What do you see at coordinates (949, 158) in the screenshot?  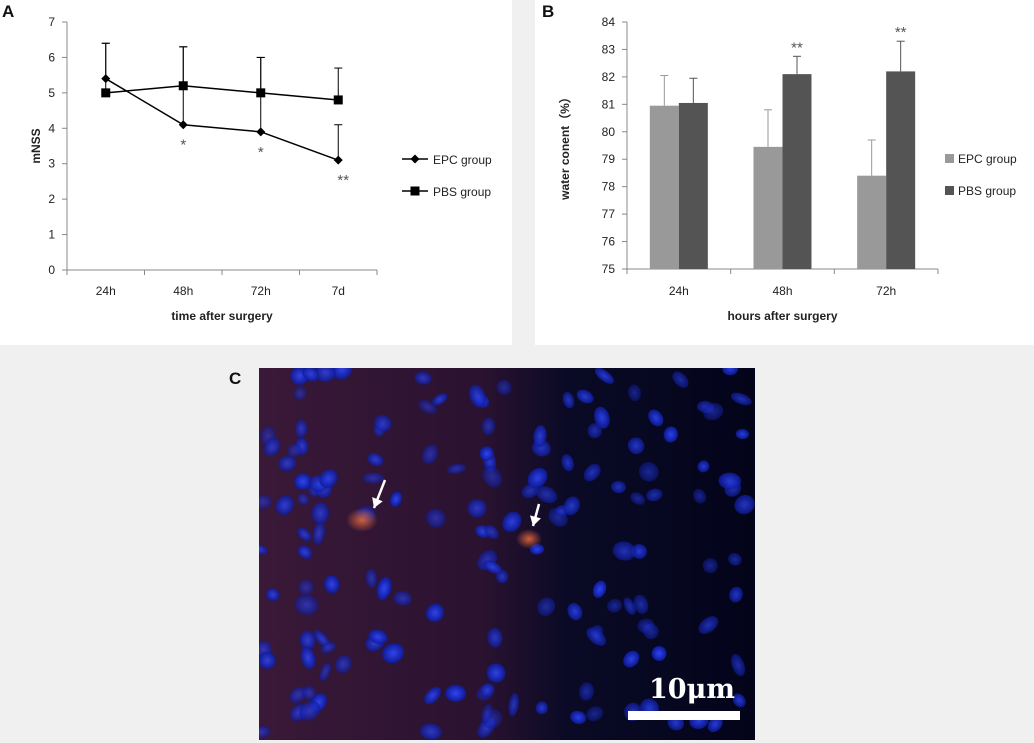 I see `legend-swatch` at bounding box center [949, 158].